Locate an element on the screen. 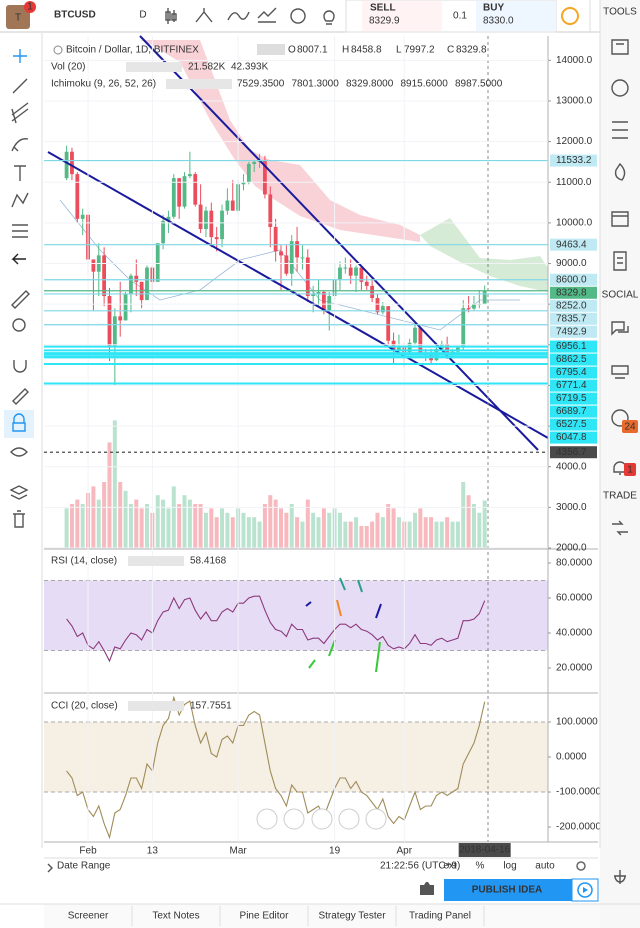 This screenshot has height=928, width=640. tab: Text Notes is located at coordinates (175, 916).